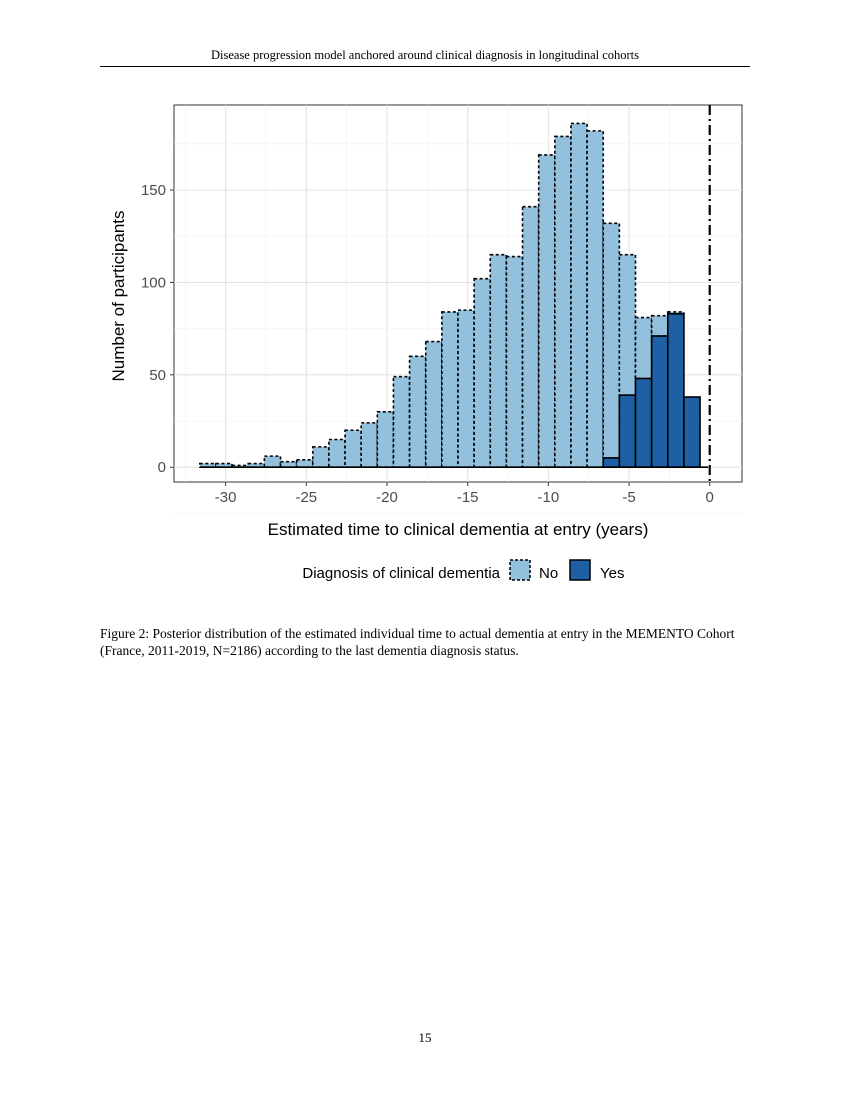 The width and height of the screenshot is (850, 1100). I want to click on legend: Diagnosis of clinical dementia No Yes, so click(463, 570).